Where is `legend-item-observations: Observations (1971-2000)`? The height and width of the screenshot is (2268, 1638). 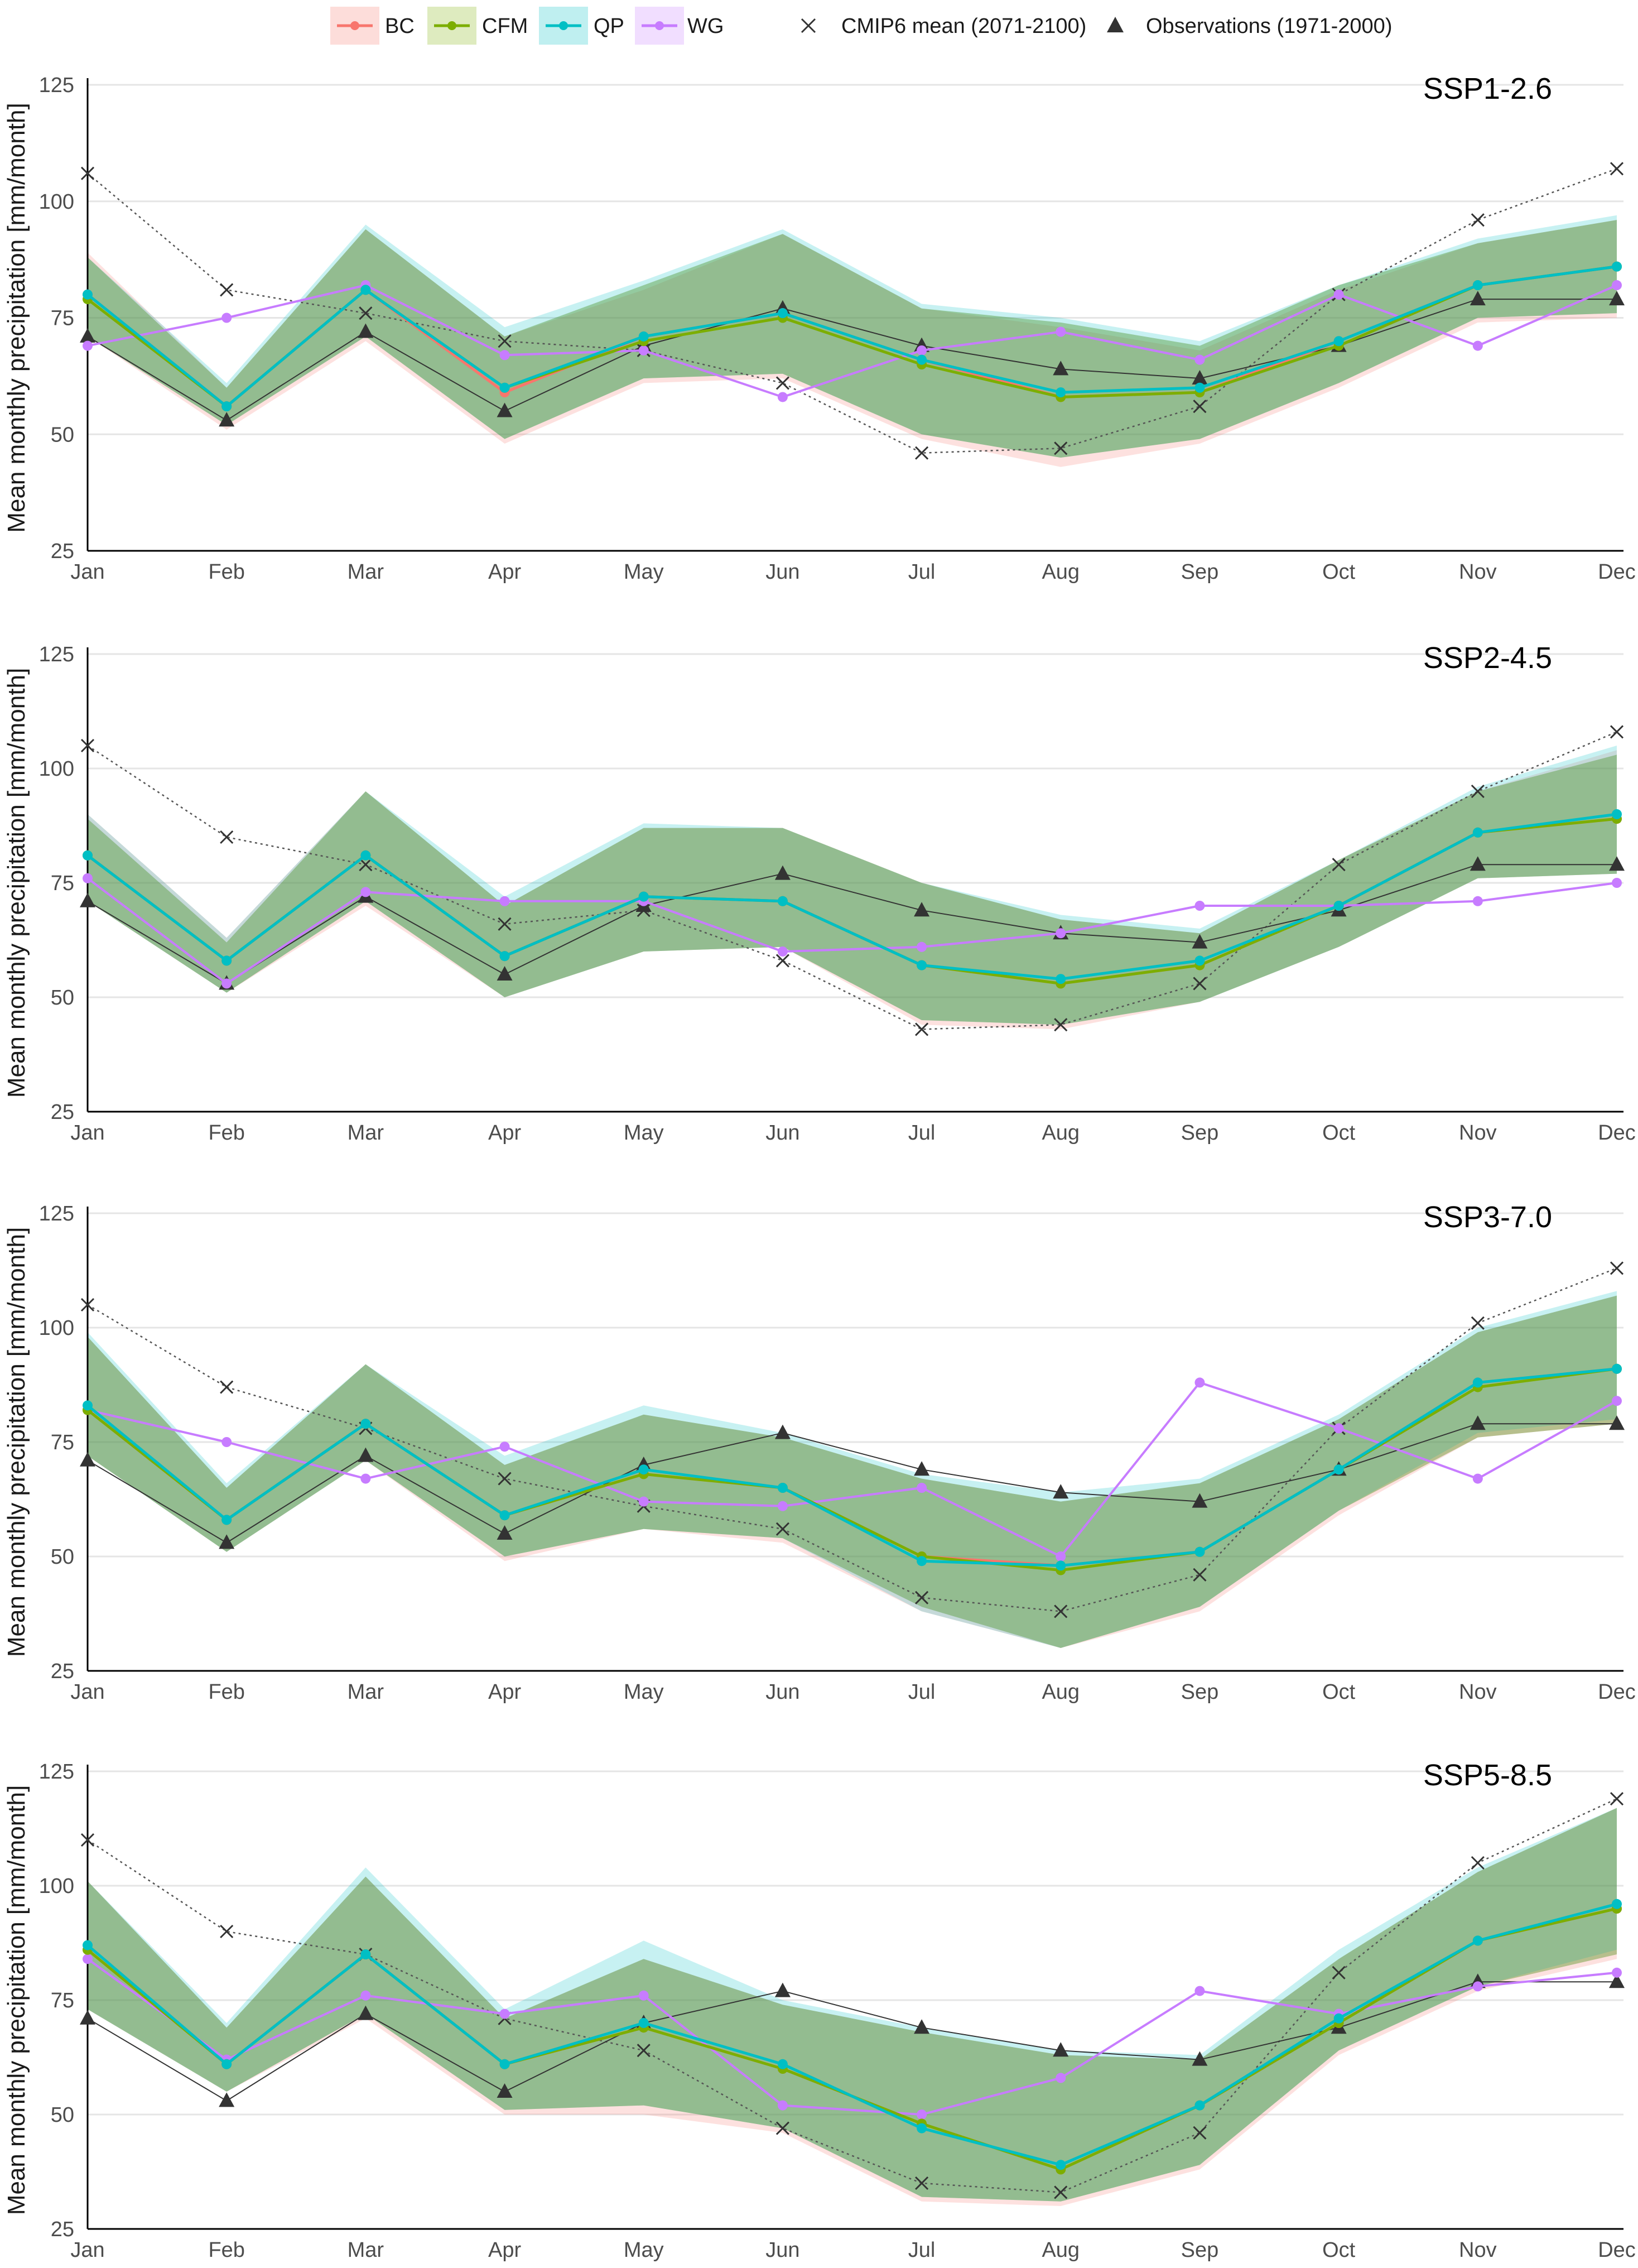 legend-item-observations: Observations (1971-2000) is located at coordinates (1249, 26).